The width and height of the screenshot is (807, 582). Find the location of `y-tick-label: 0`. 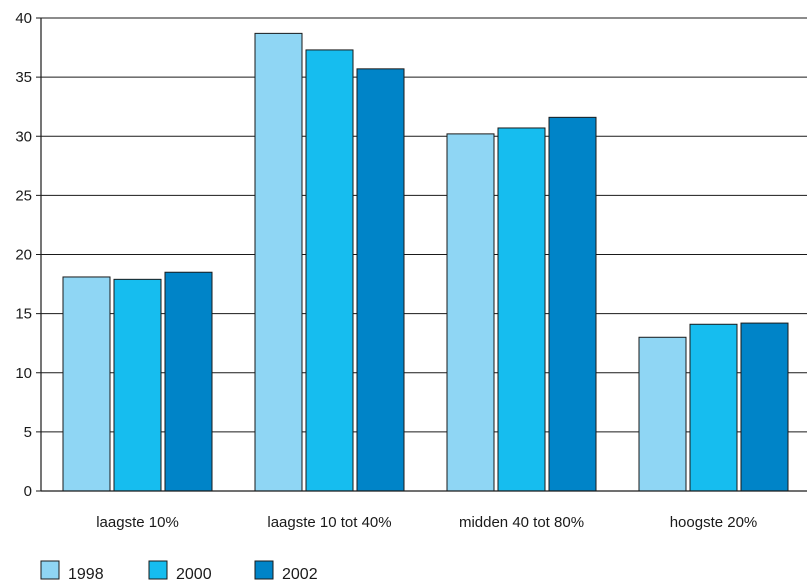

y-tick-label: 0 is located at coordinates (28, 491).